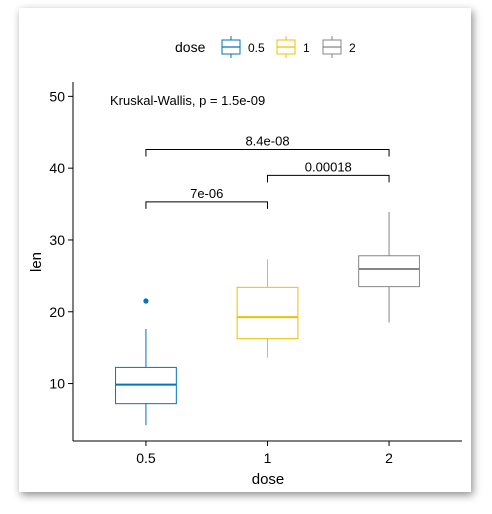 The image size is (492, 514). What do you see at coordinates (256, 48) in the screenshot?
I see `legend-label: 0.5` at bounding box center [256, 48].